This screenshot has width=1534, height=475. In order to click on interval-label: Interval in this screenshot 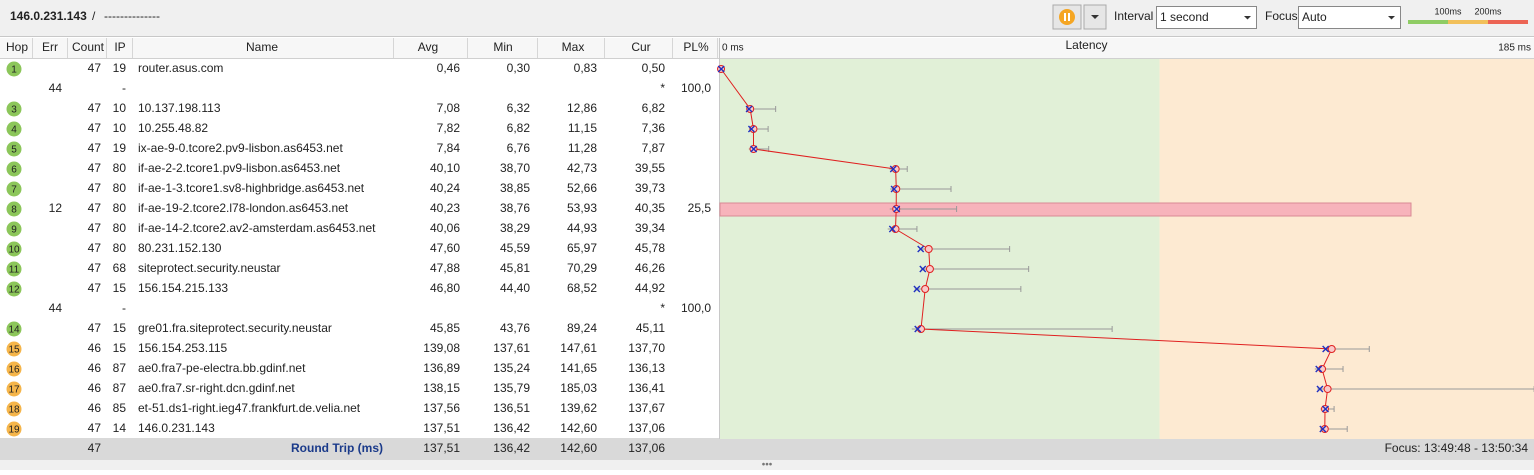, I will do `click(1133, 16)`.